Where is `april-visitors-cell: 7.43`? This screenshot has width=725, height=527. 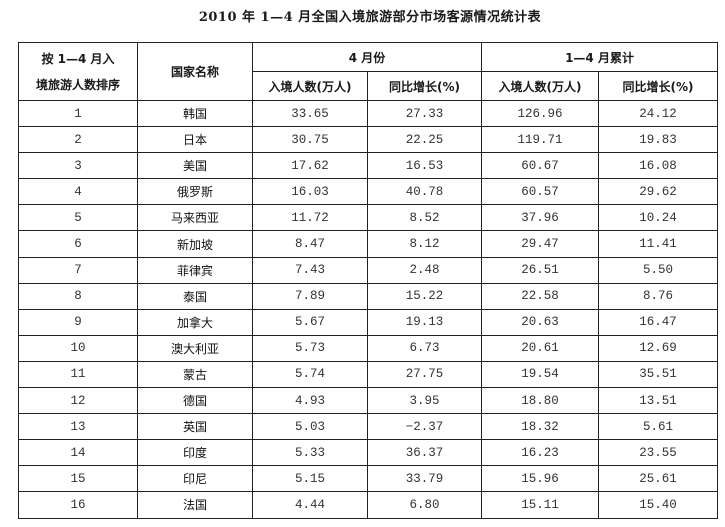
april-visitors-cell: 7.43 is located at coordinates (310, 270).